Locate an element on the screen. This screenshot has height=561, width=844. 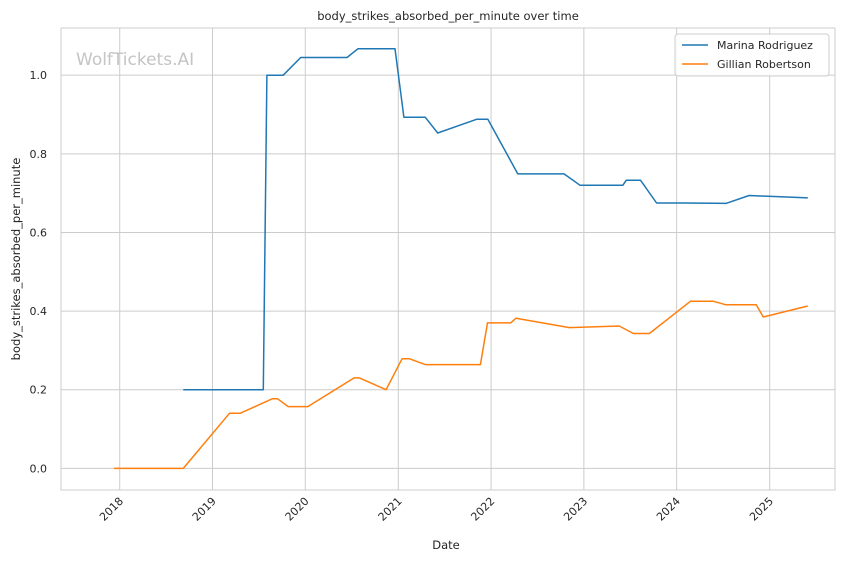
x-tick-label: 2023 is located at coordinates (575, 509).